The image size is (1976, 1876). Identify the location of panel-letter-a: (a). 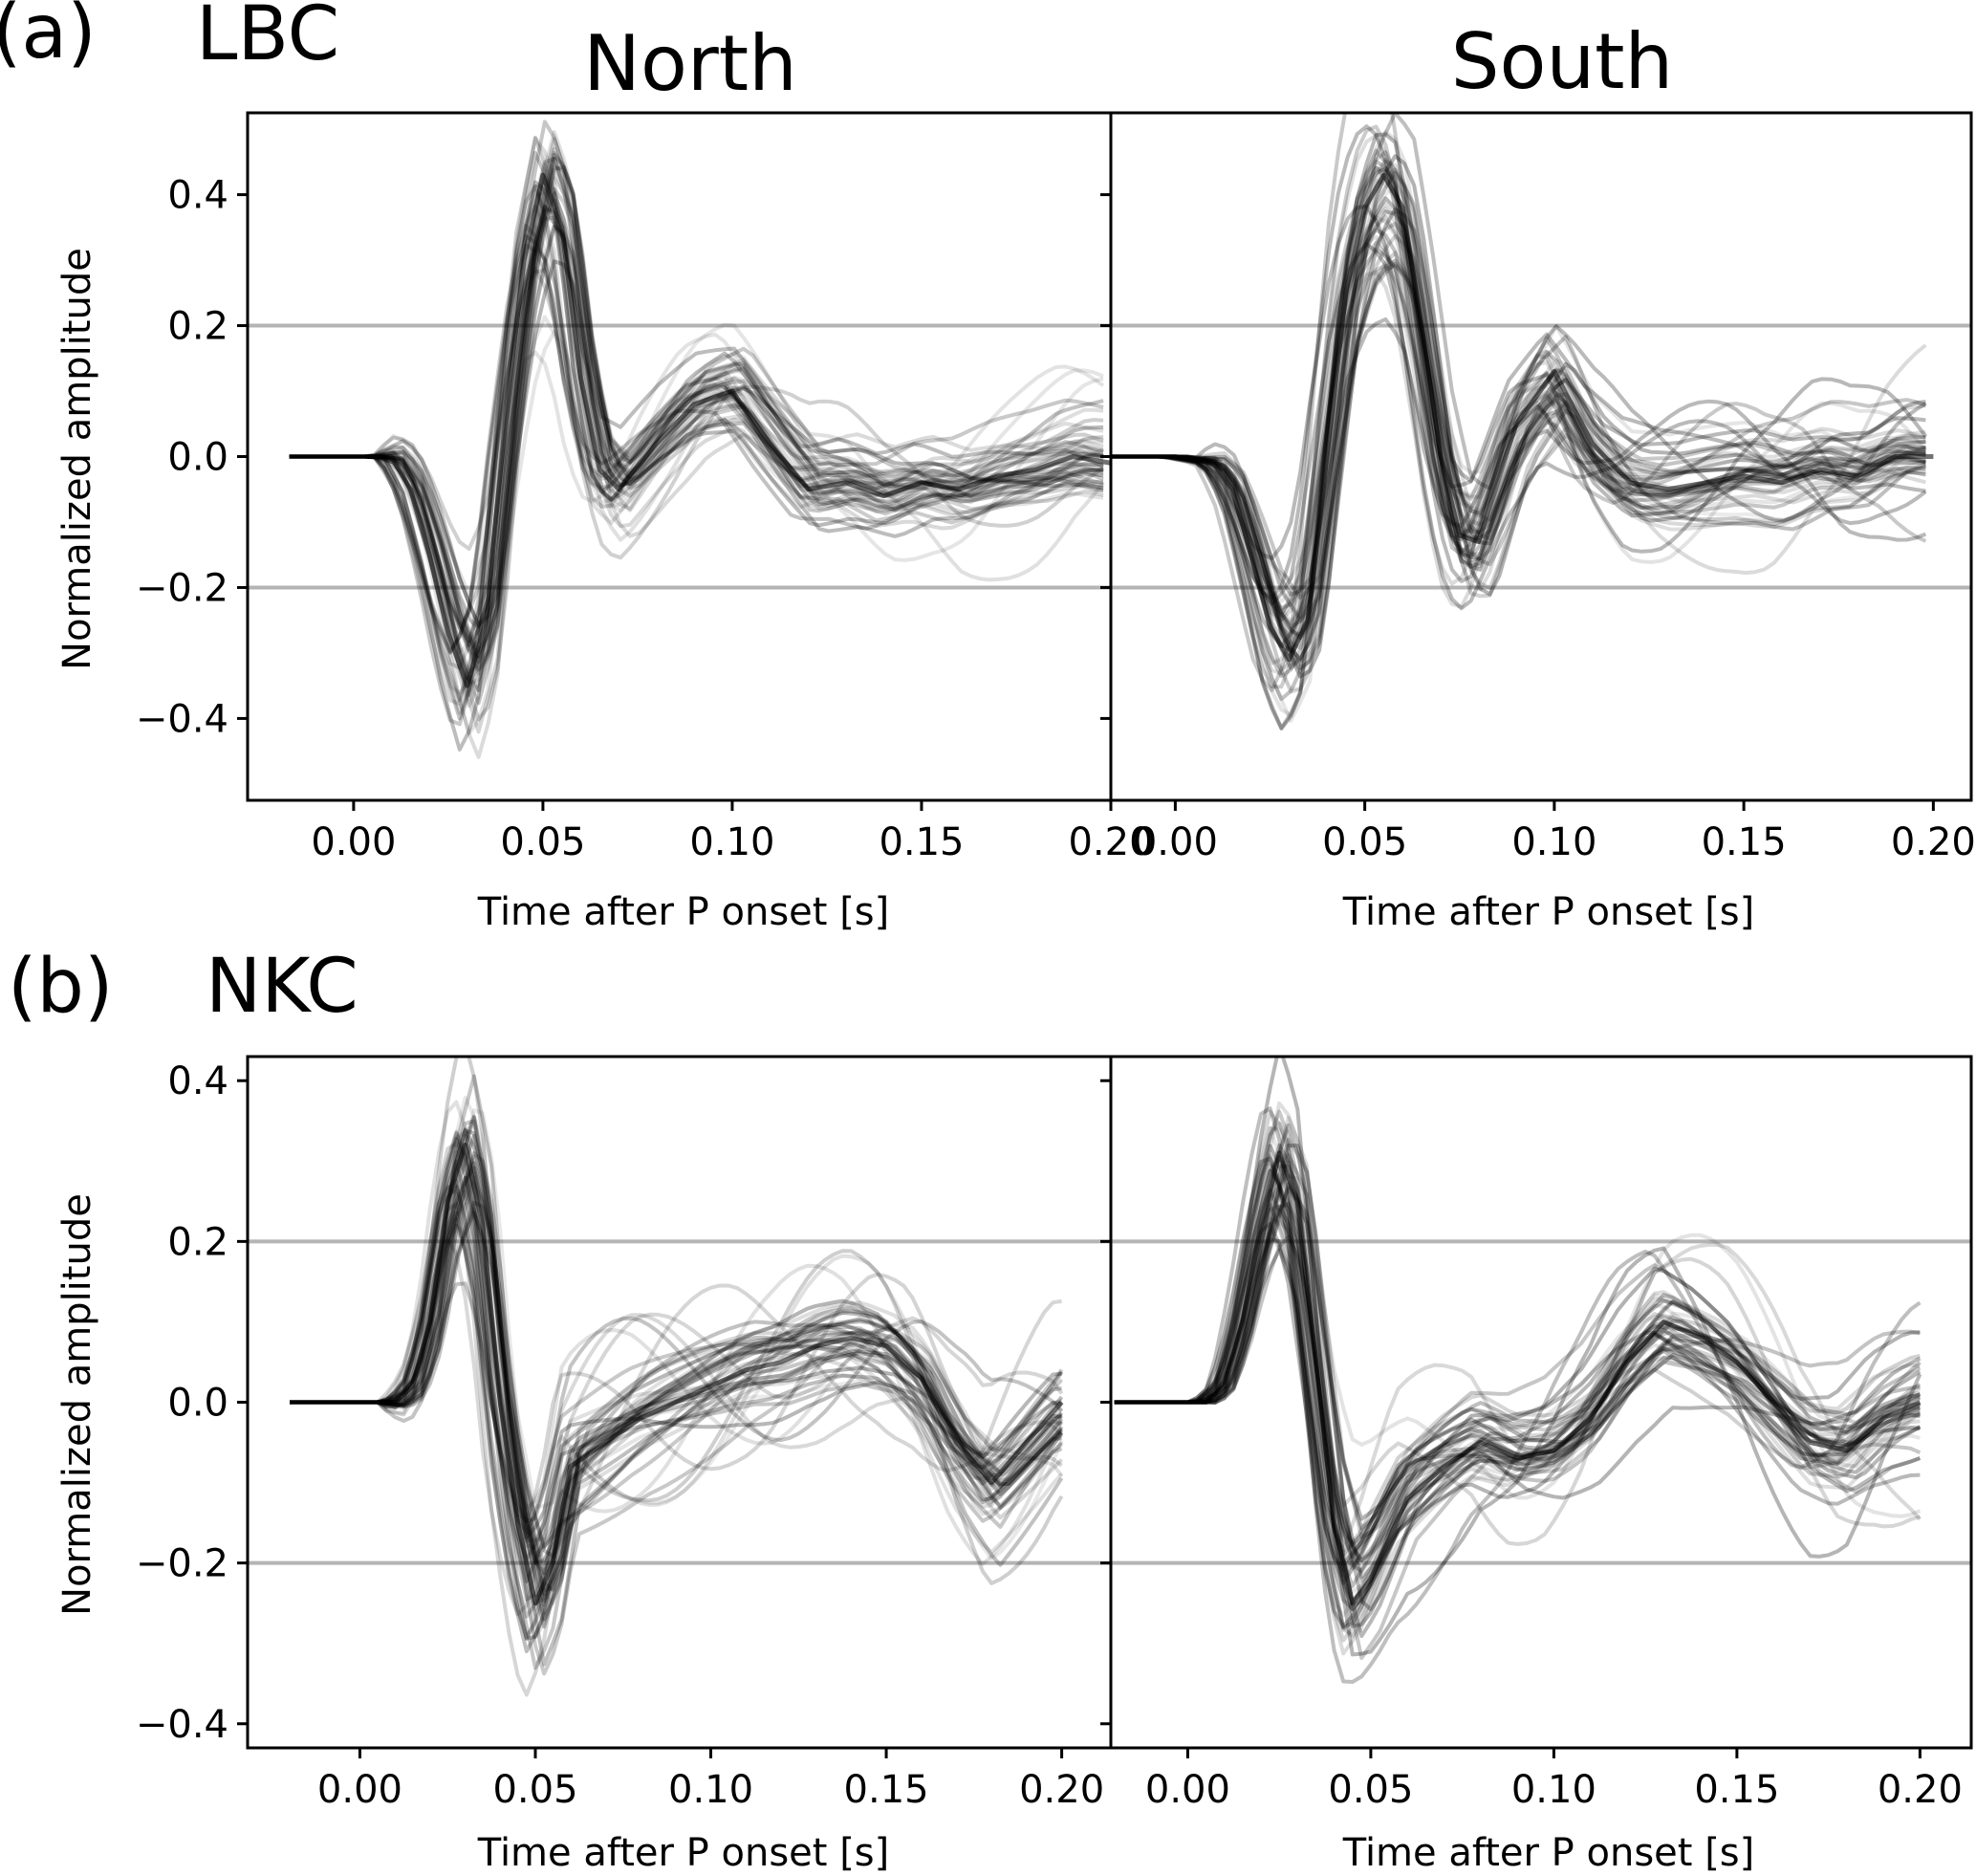
(48, 38).